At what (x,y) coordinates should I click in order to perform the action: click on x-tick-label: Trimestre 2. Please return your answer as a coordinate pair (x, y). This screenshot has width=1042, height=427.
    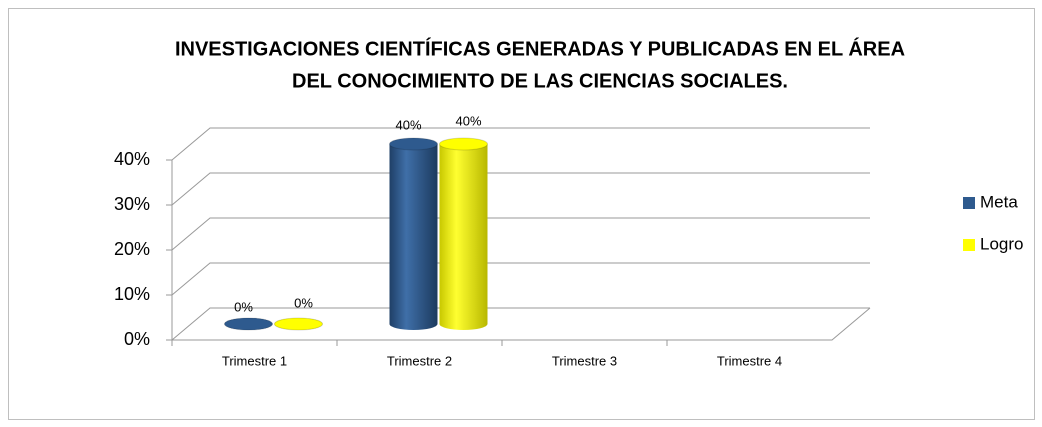
    Looking at the image, I should click on (419, 360).